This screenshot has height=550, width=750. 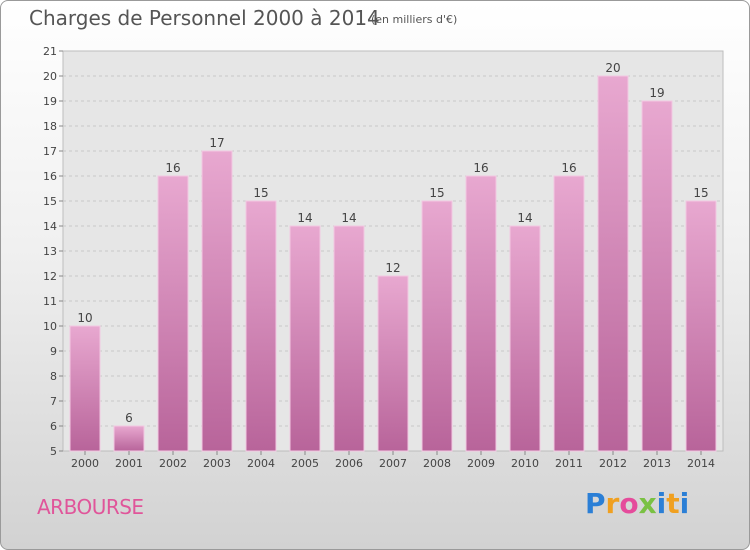 What do you see at coordinates (50, 276) in the screenshot?
I see `y-tick-label: 12` at bounding box center [50, 276].